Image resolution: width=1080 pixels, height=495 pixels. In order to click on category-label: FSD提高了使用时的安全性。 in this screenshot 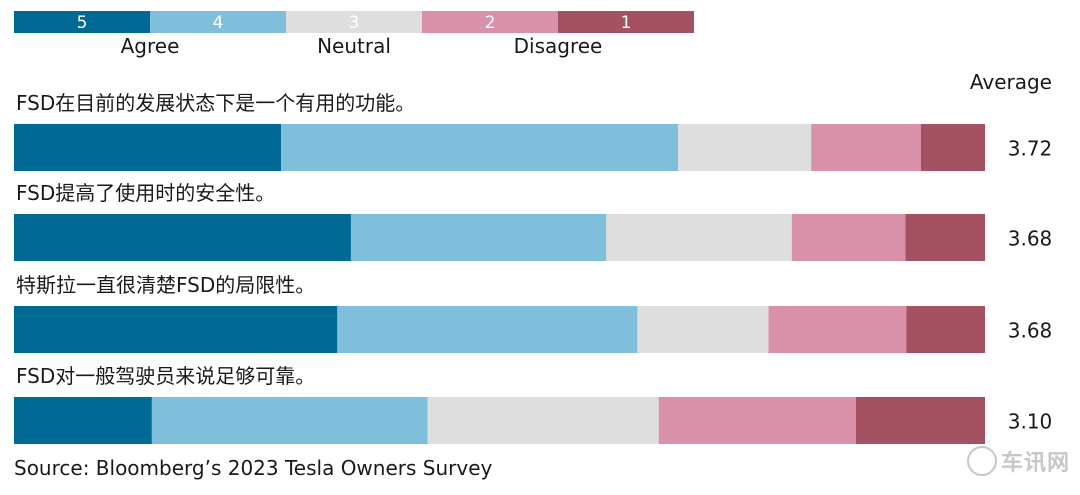, I will do `click(145, 193)`.